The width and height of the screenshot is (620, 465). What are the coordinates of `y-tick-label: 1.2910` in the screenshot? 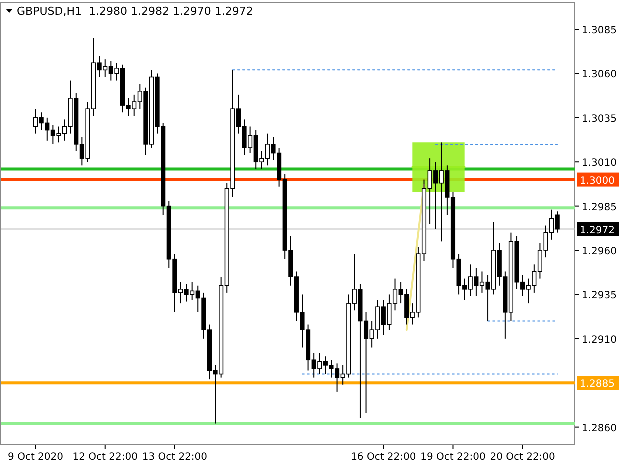 It's located at (599, 340).